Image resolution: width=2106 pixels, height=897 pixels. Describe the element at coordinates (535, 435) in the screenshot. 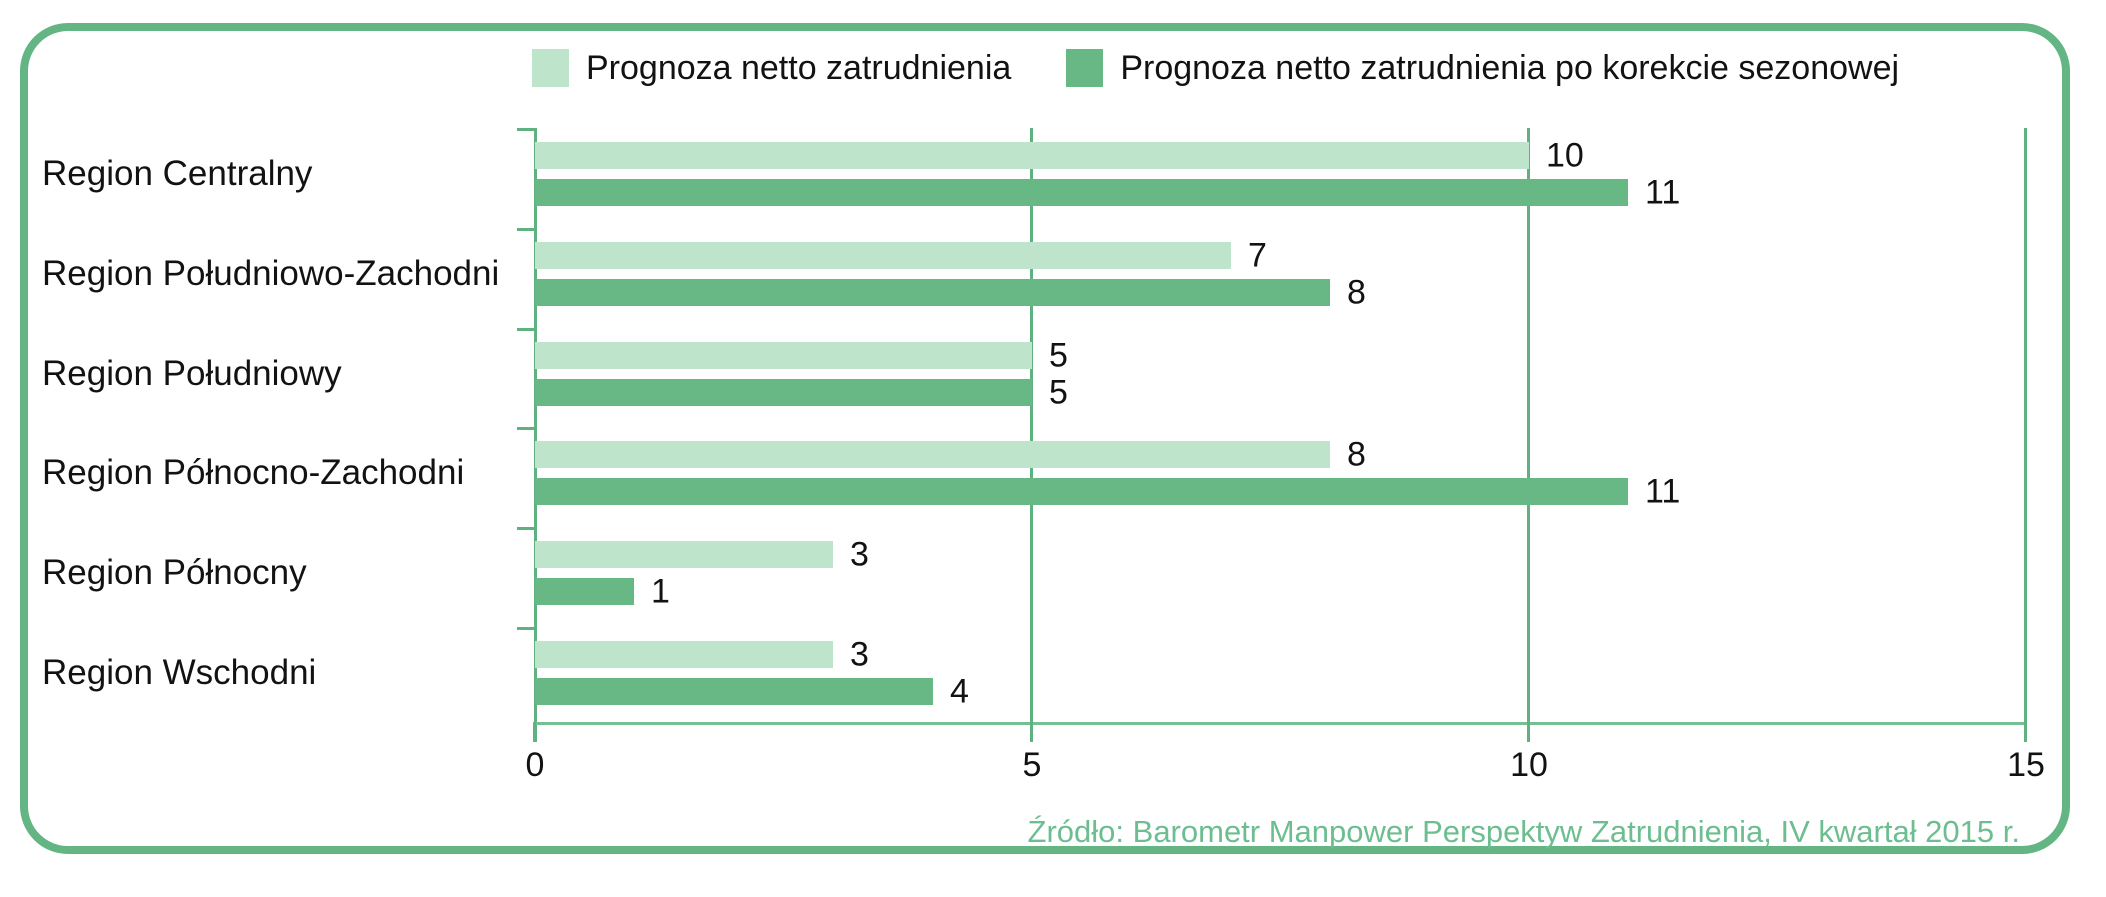

I see `y-axis-line` at that location.